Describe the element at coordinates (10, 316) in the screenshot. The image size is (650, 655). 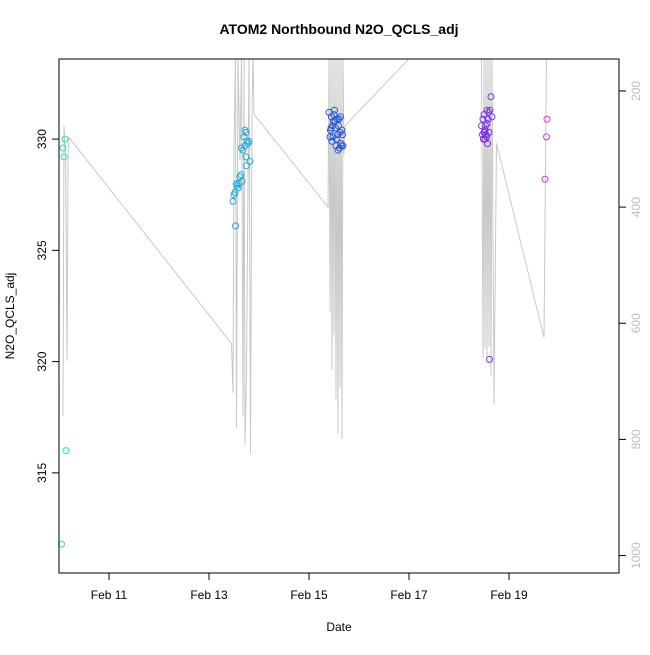
I see `y-axis-label: N2O_QCLS_adj` at that location.